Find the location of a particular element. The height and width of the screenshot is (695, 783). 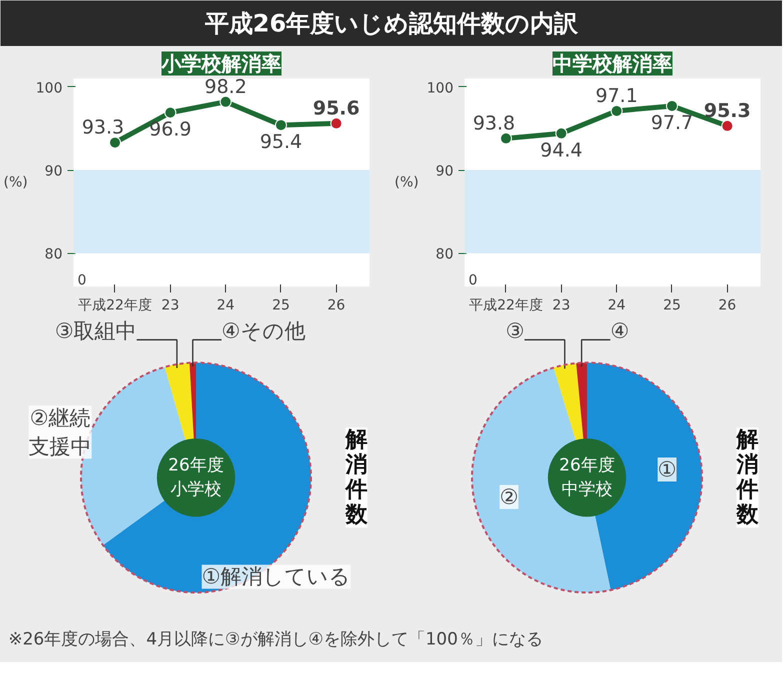

data-label: 94.4 is located at coordinates (561, 150).